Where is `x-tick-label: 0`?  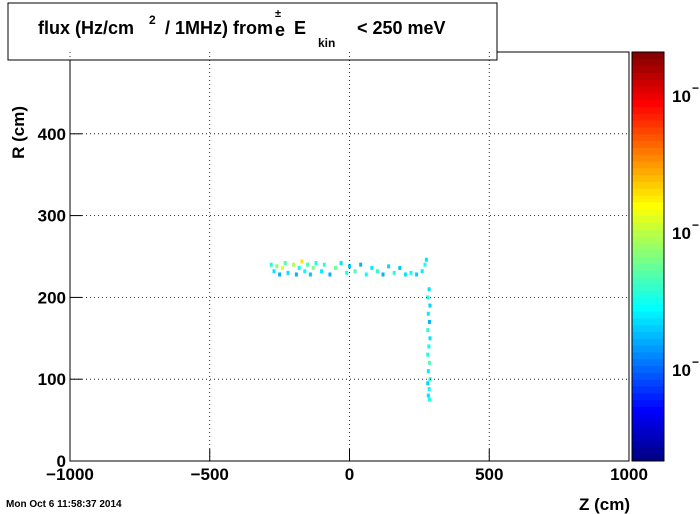
x-tick-label: 0 is located at coordinates (349, 474).